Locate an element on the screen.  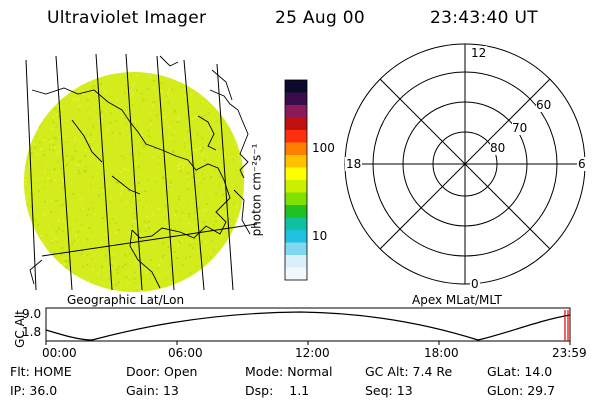
glat-value: 14.0 is located at coordinates (538, 371).